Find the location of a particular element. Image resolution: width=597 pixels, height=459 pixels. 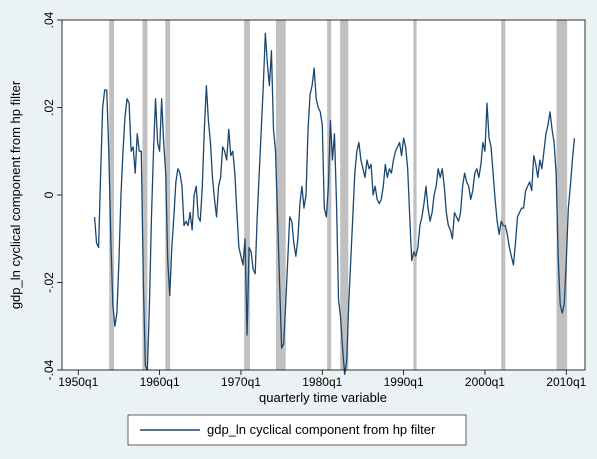

x-tick-label: 2000q1 is located at coordinates (485, 382).